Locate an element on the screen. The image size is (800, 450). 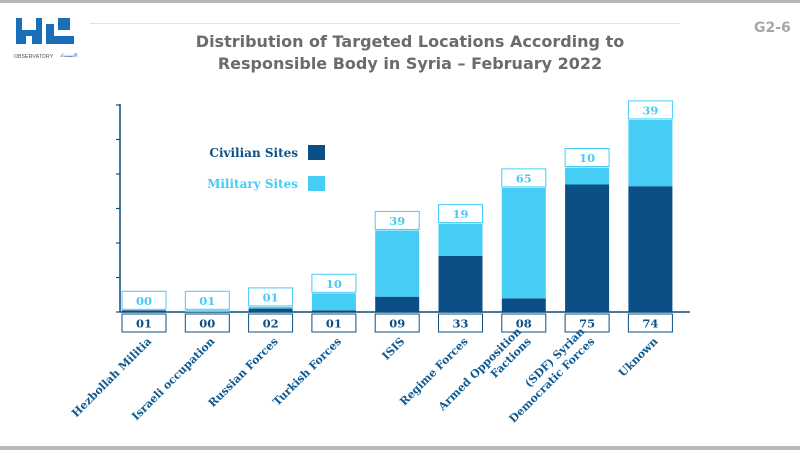
x-tick-label-group: Turkish Forces is located at coordinates (307, 372).